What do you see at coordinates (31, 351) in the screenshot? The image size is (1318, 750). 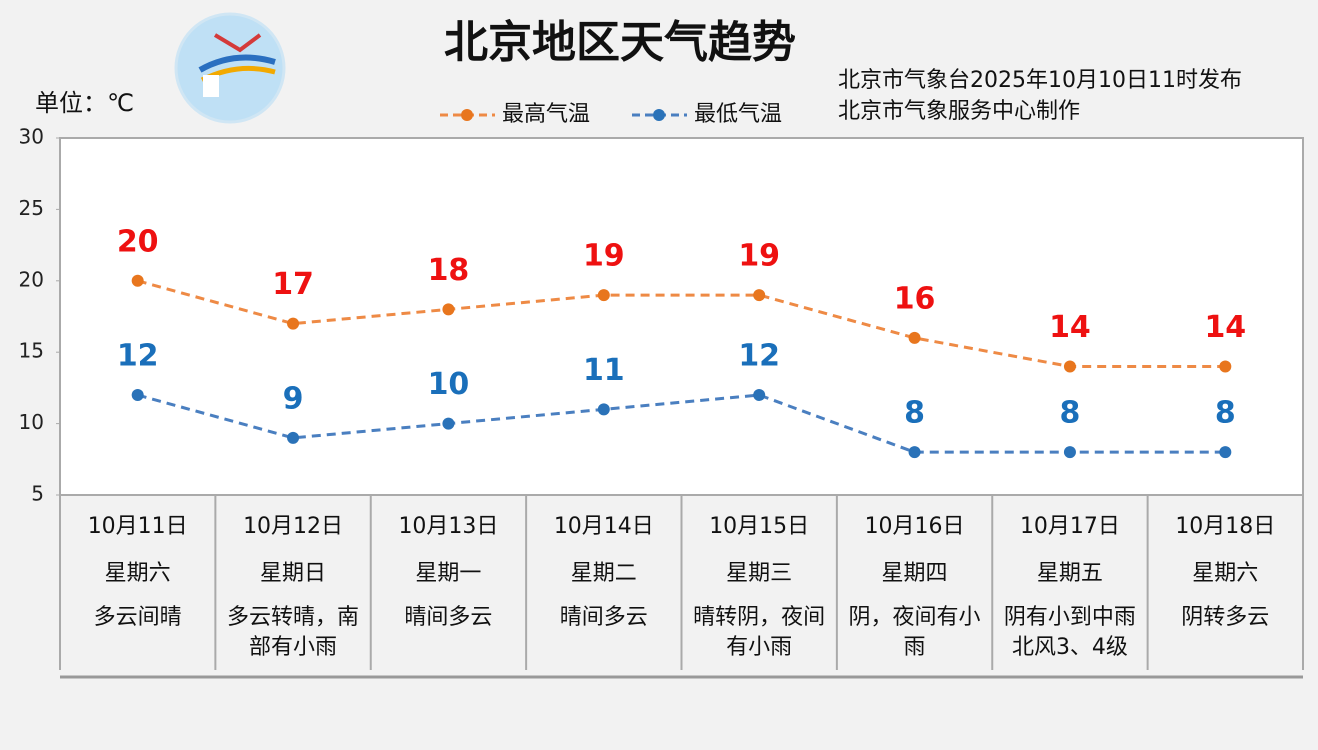 I see `y-tick-label: 15` at bounding box center [31, 351].